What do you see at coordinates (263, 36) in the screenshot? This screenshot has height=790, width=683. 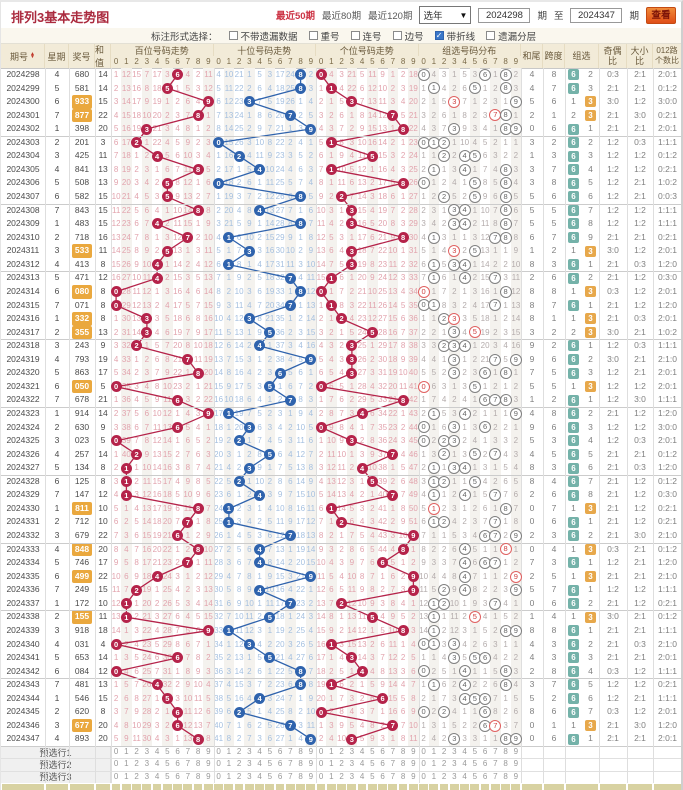 I see `filter-option-0: 不带遗漏数据` at bounding box center [263, 36].